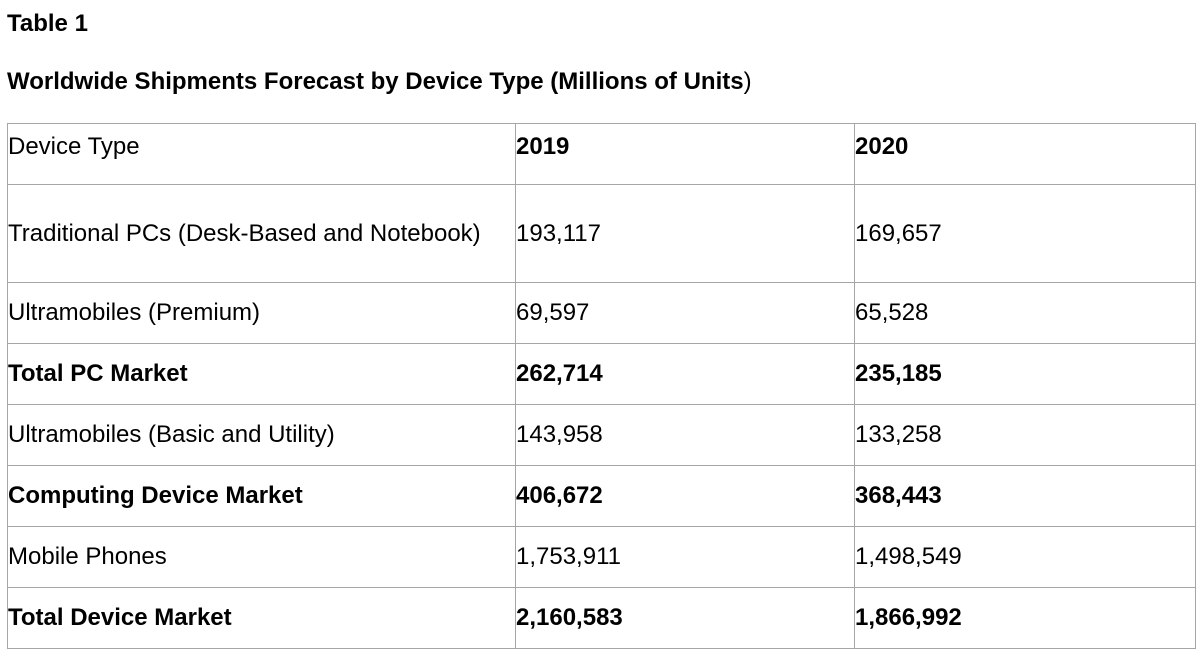  I want to click on header-2020: 2020, so click(1025, 154).